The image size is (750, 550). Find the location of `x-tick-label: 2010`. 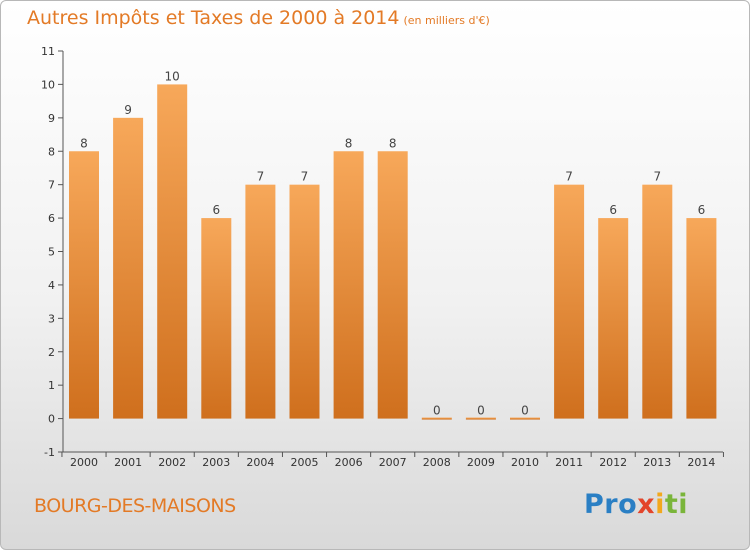

x-tick-label: 2010 is located at coordinates (525, 462).